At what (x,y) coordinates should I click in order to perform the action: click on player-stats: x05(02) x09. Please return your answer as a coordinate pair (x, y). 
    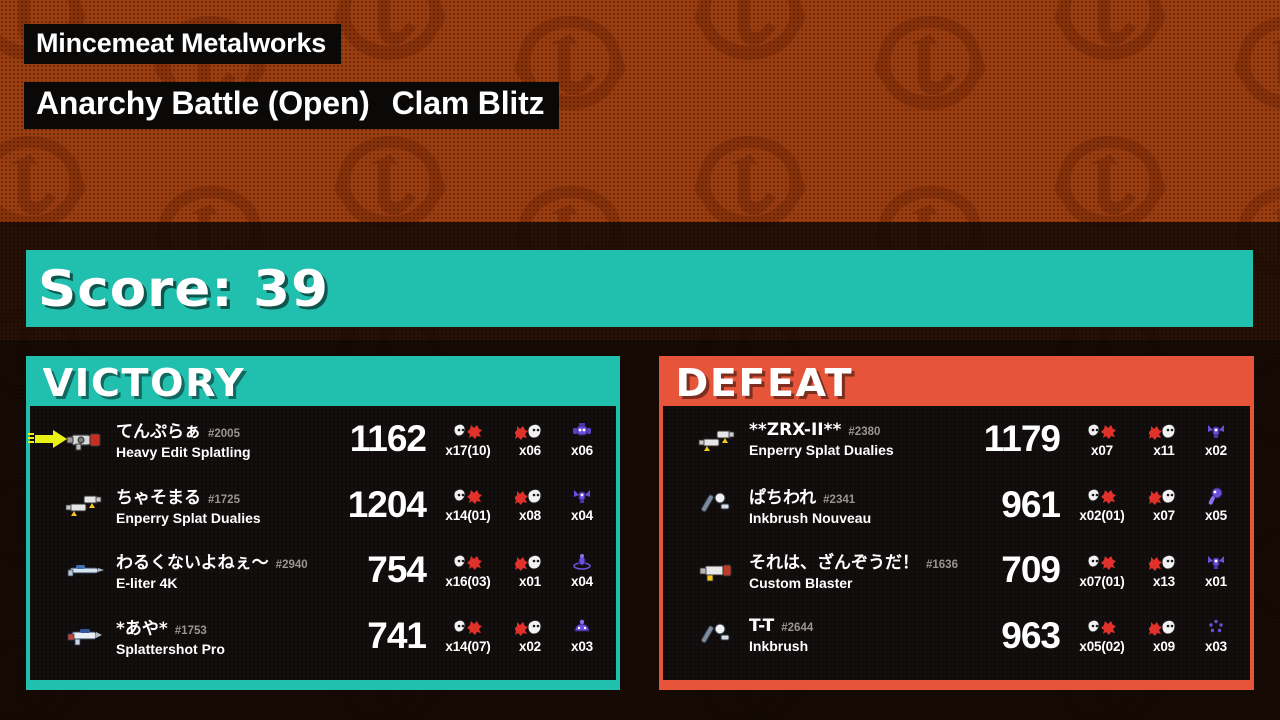
    Looking at the image, I should click on (1154, 635).